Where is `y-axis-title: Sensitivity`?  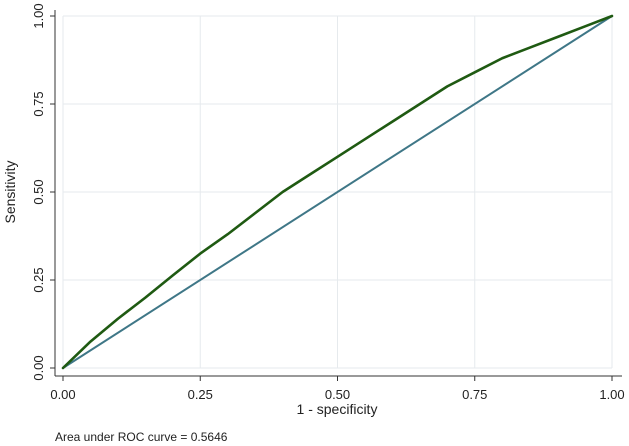 y-axis-title: Sensitivity is located at coordinates (10, 191).